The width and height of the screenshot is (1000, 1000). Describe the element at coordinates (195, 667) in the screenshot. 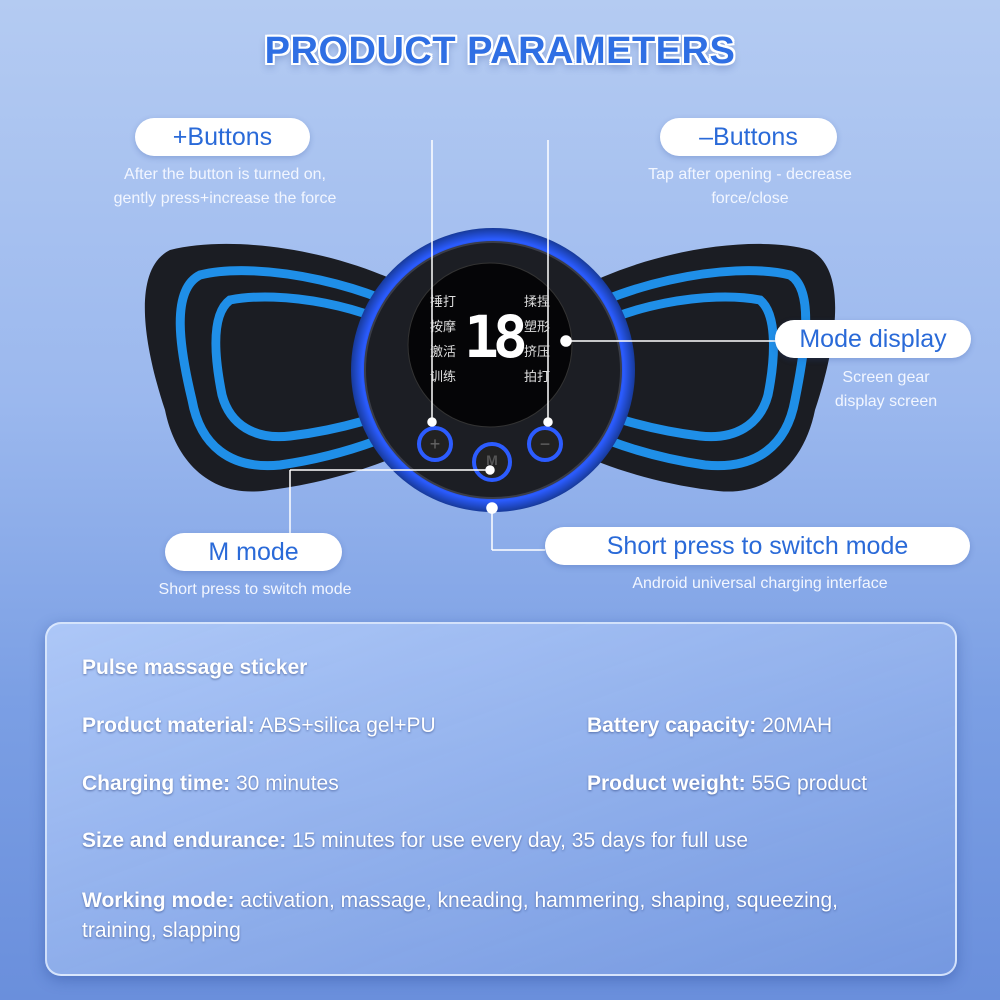

I see `spec-heading: Pulse massage sticker` at that location.